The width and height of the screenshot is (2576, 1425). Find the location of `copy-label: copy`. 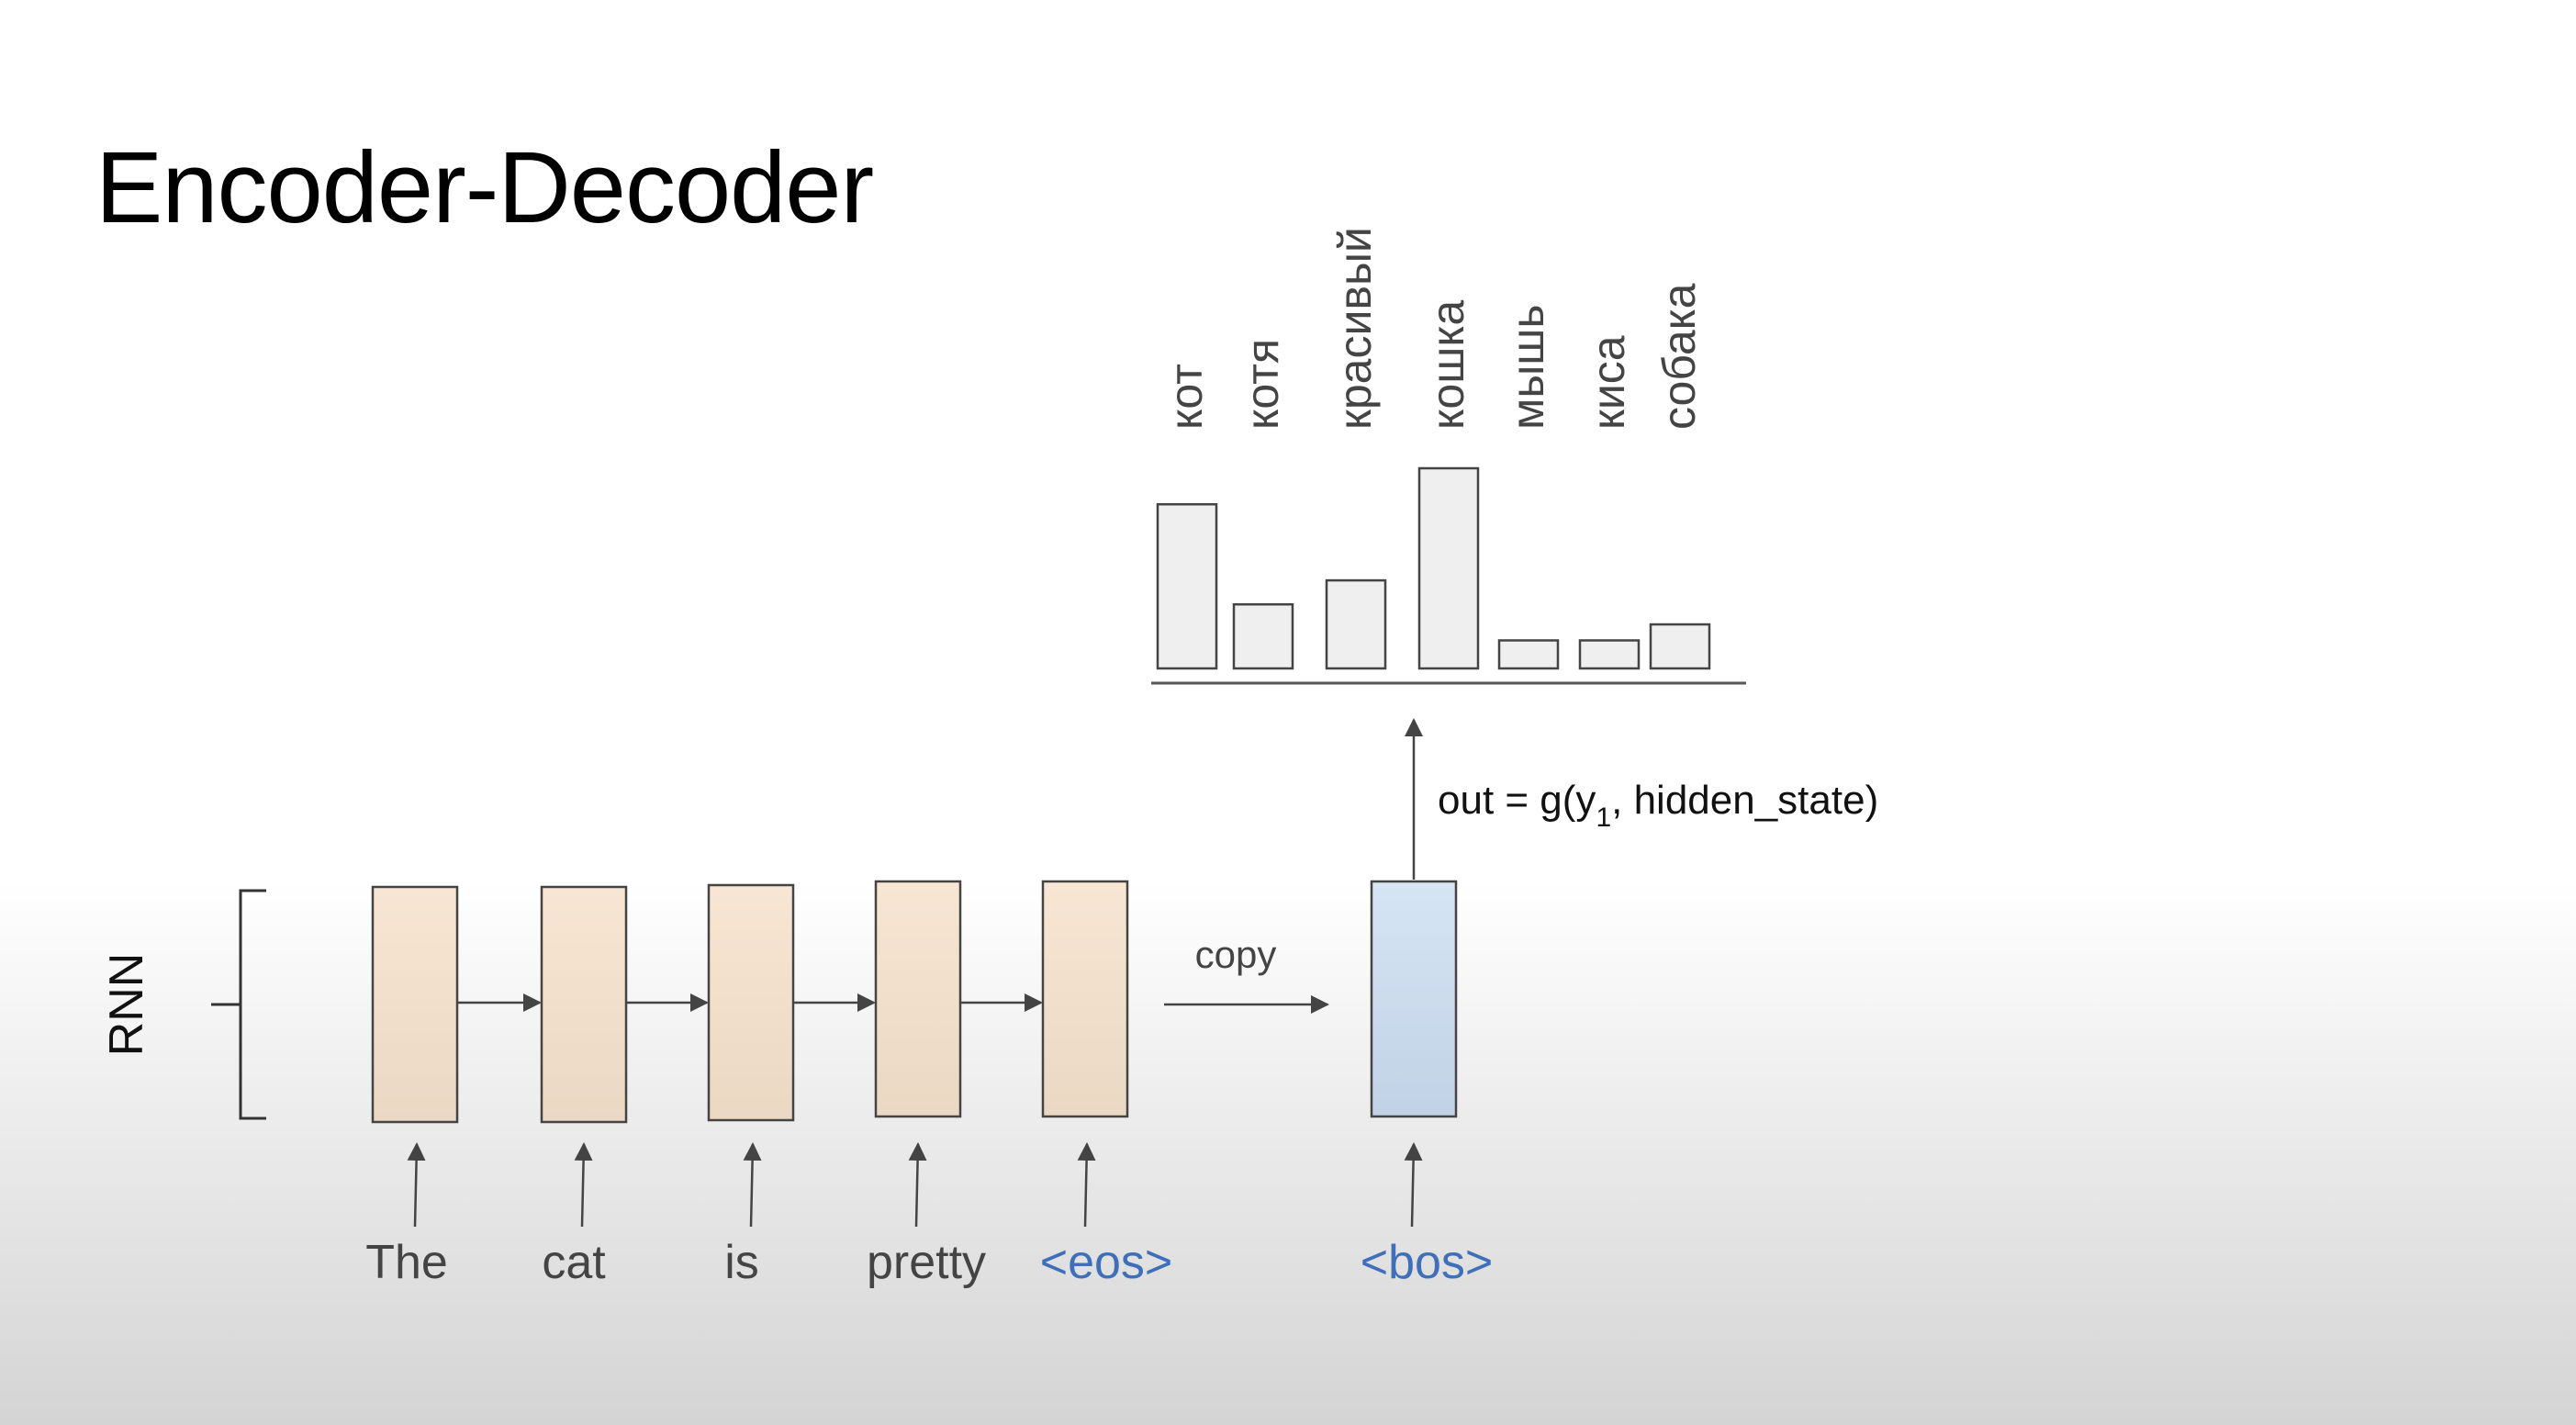

copy-label: copy is located at coordinates (1236, 954).